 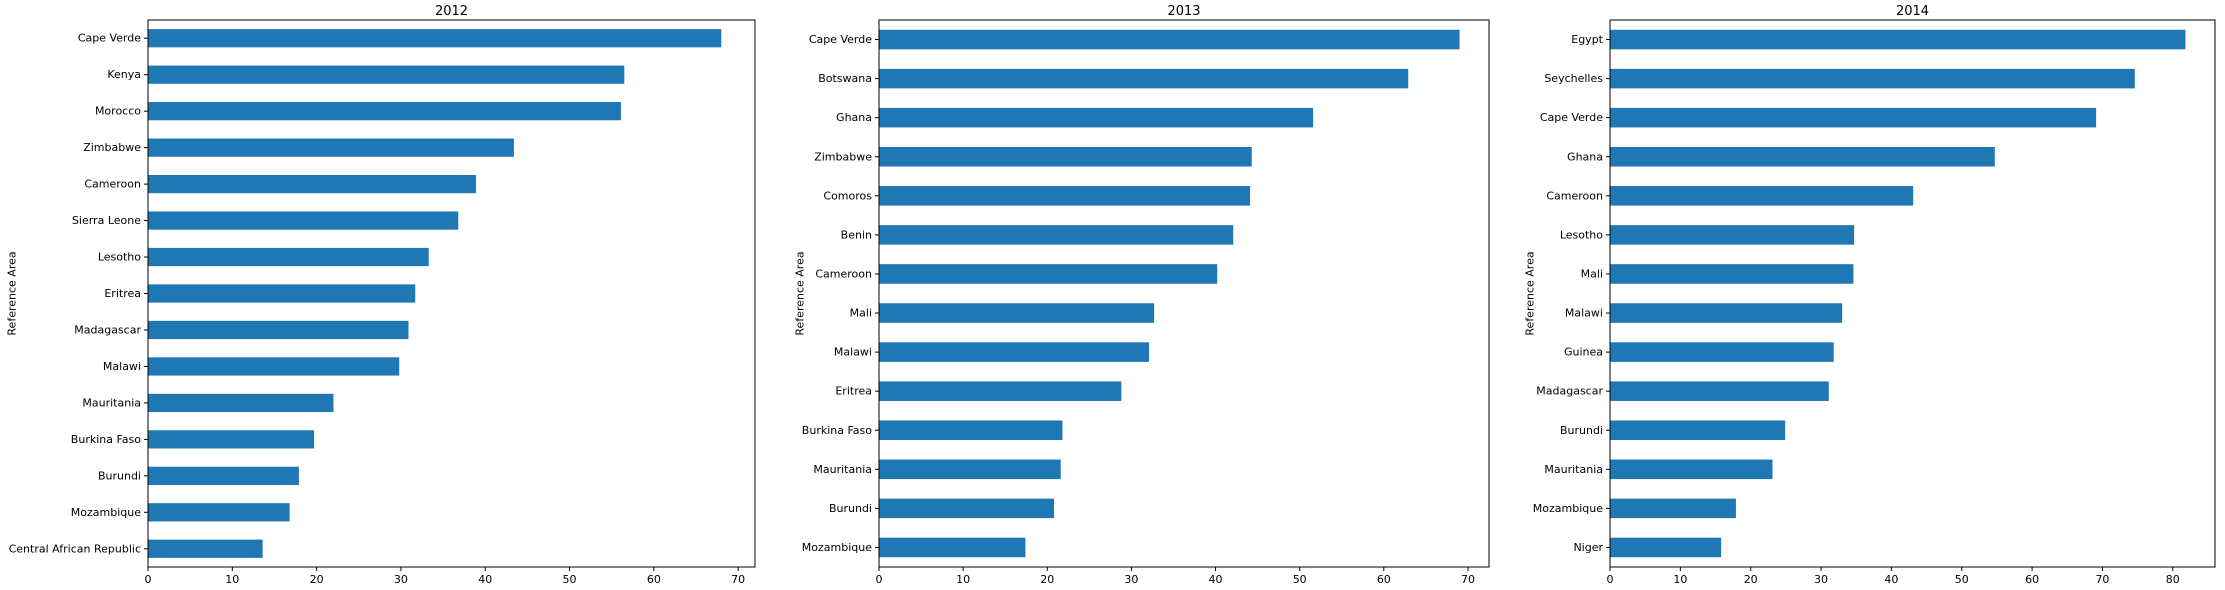 I want to click on y-tick-label: Botswana, so click(x=845, y=78).